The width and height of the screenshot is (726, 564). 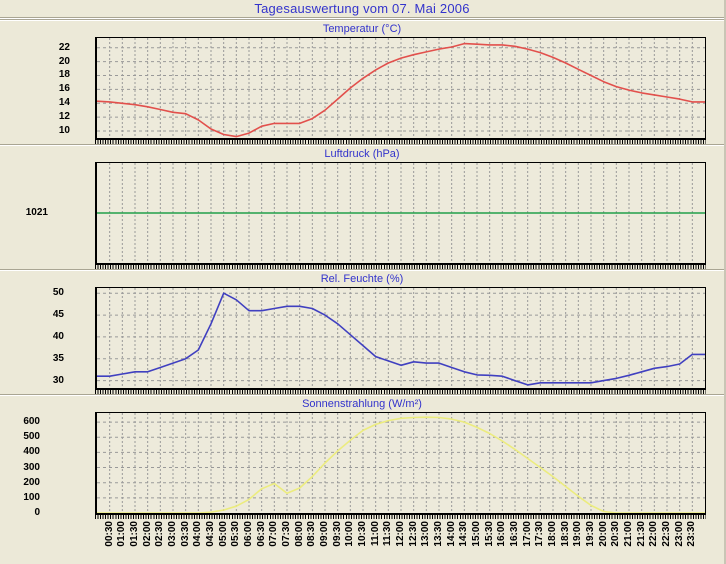 What do you see at coordinates (37, 512) in the screenshot?
I see `y-tick-label: 0` at bounding box center [37, 512].